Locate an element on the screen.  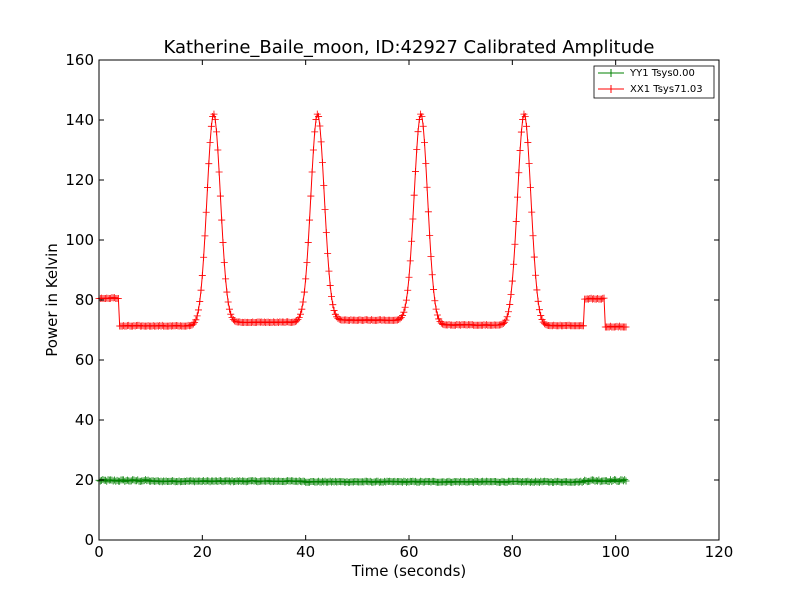
x-tick-label: 0 is located at coordinates (99, 552).